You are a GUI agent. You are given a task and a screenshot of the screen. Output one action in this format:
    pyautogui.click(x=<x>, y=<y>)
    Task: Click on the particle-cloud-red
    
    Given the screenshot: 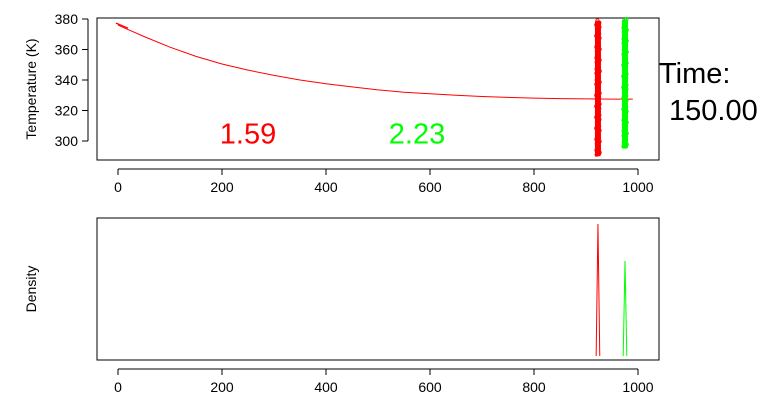 What is the action you would take?
    pyautogui.click(x=598, y=87)
    